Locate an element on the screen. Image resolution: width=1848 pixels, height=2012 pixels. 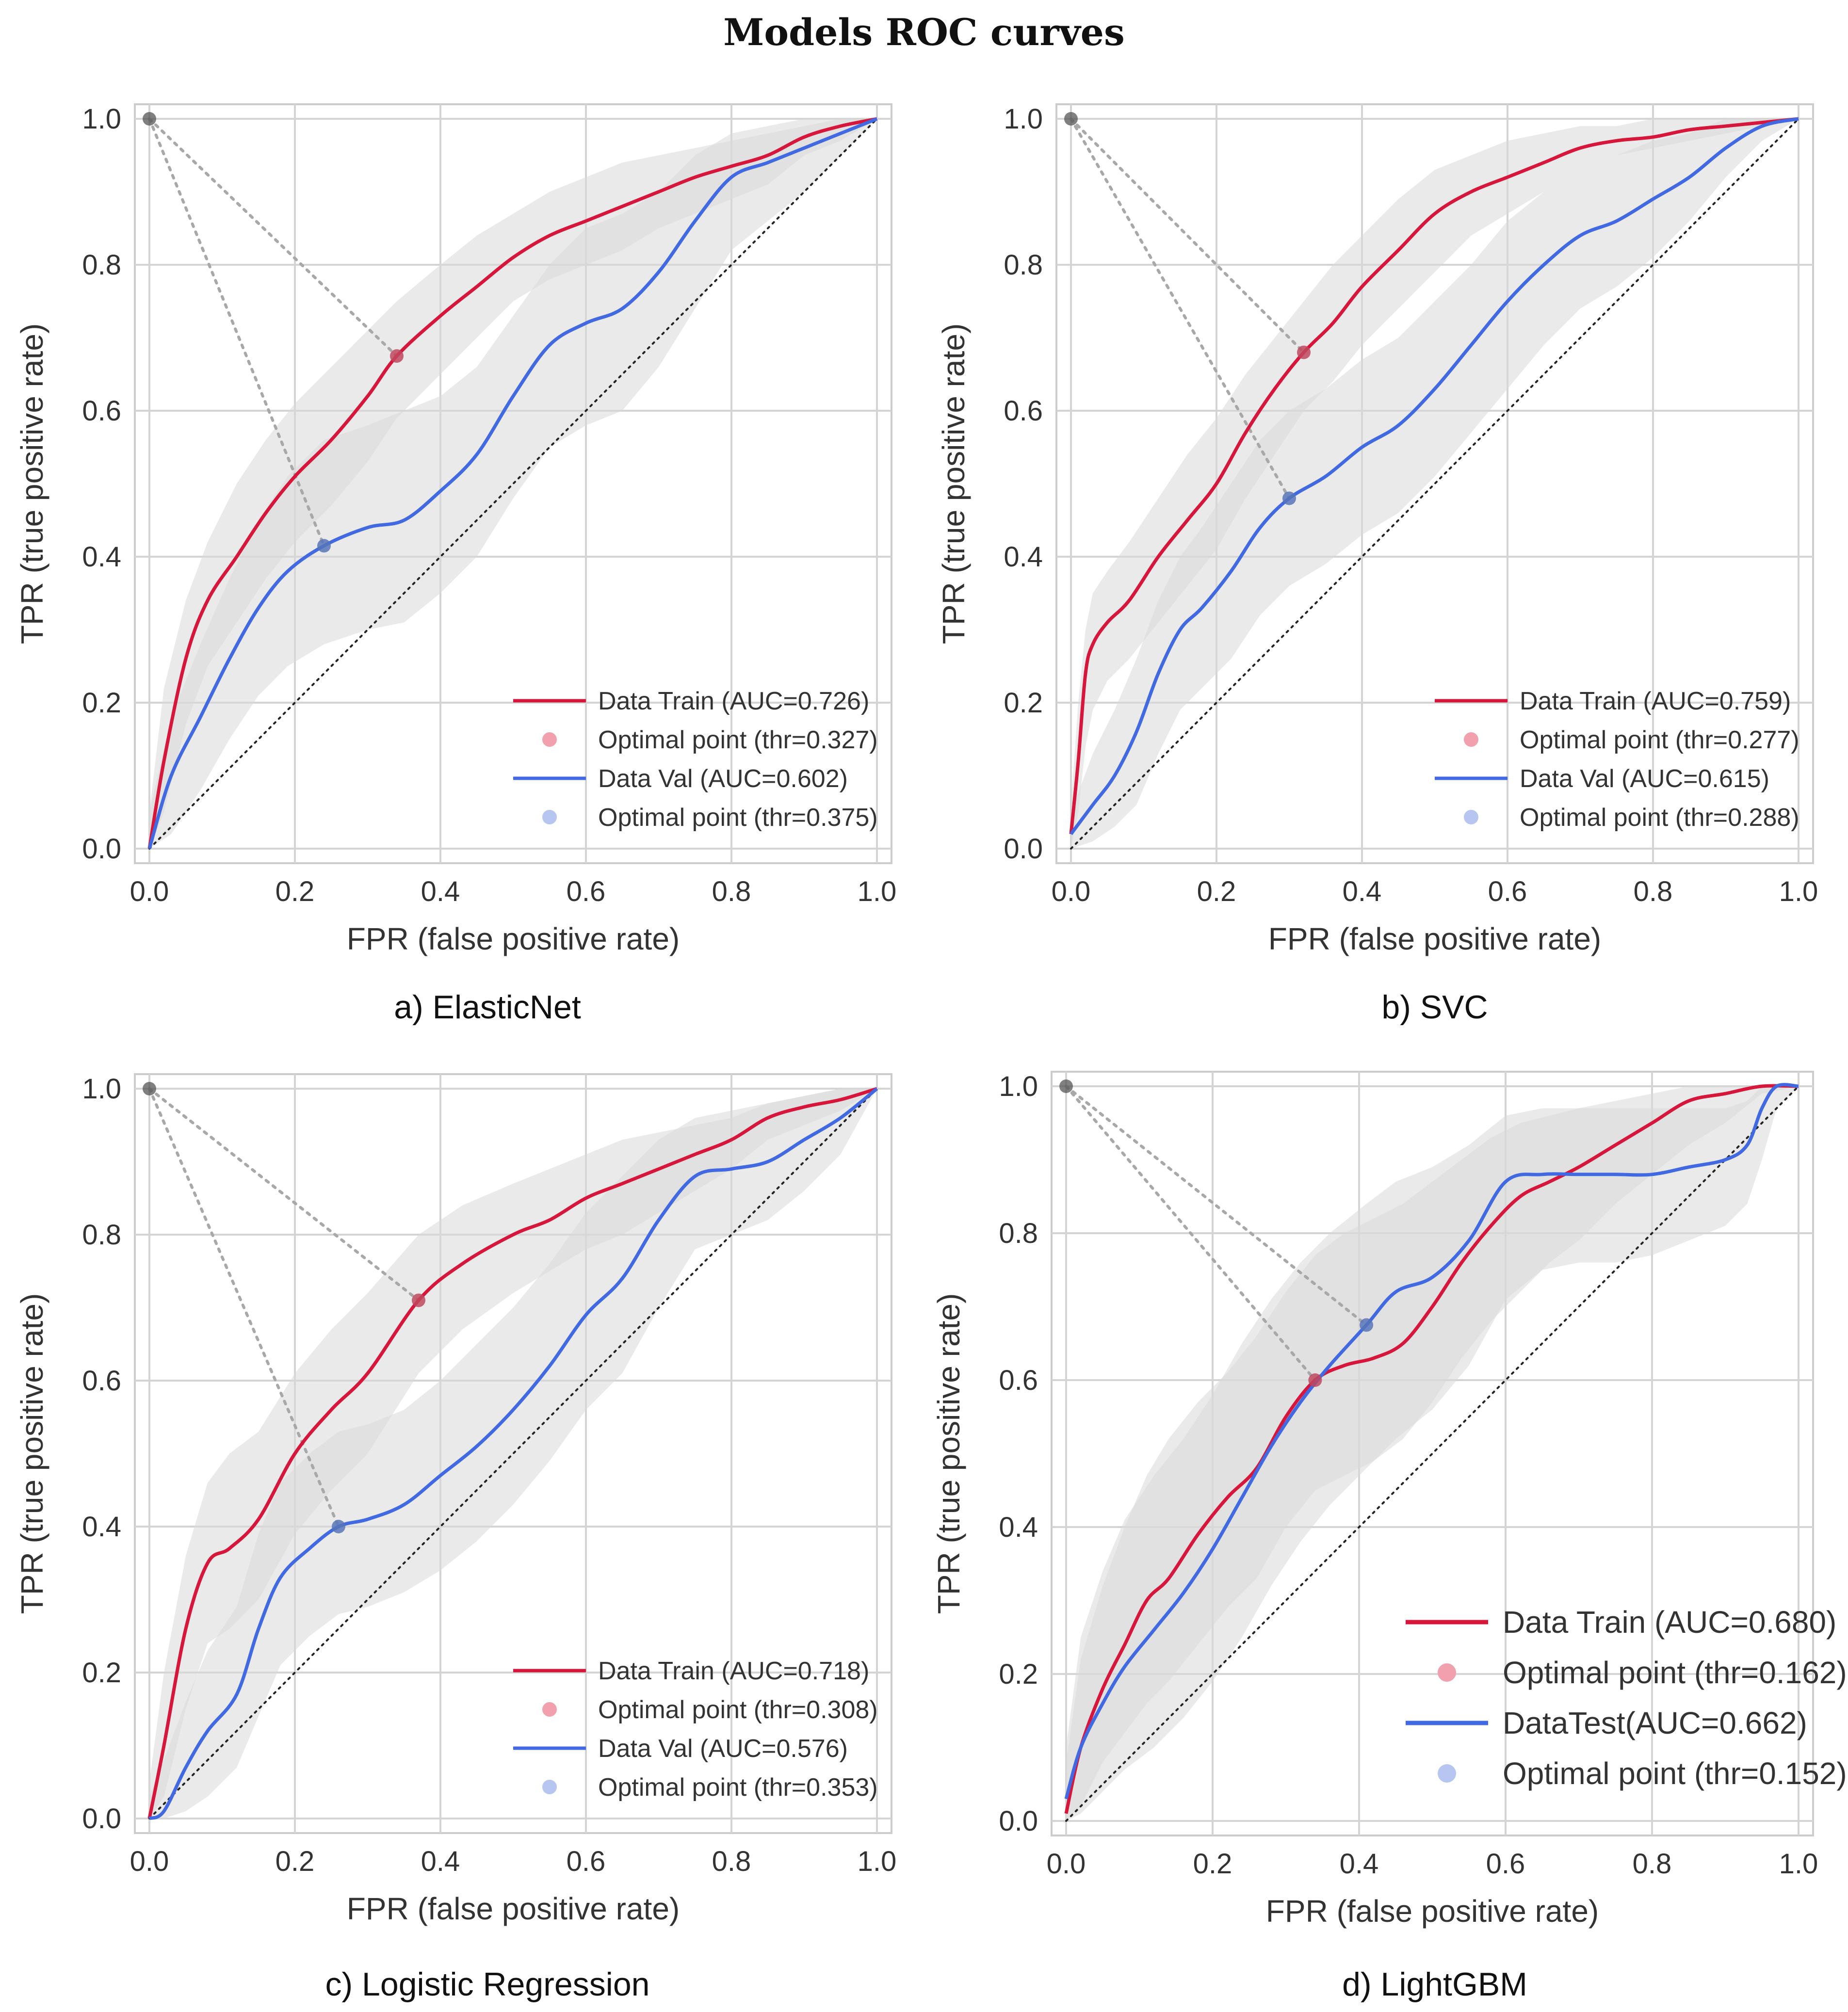
panel-b-val-optimal-point is located at coordinates (1289, 498).